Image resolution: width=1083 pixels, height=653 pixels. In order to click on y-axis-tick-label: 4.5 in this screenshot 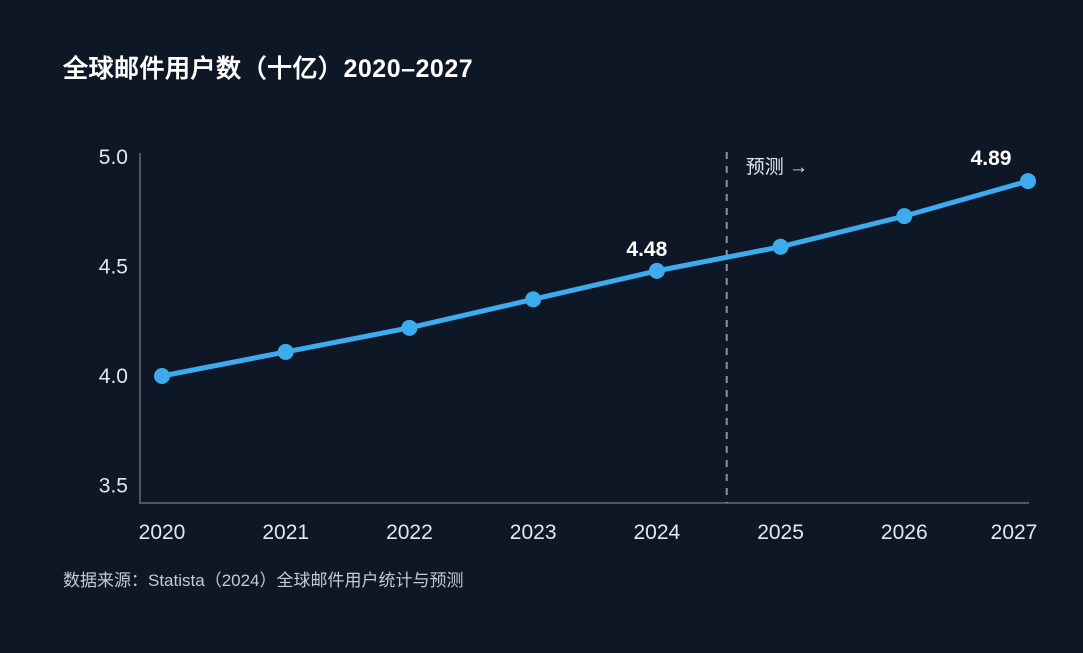, I will do `click(113, 267)`.